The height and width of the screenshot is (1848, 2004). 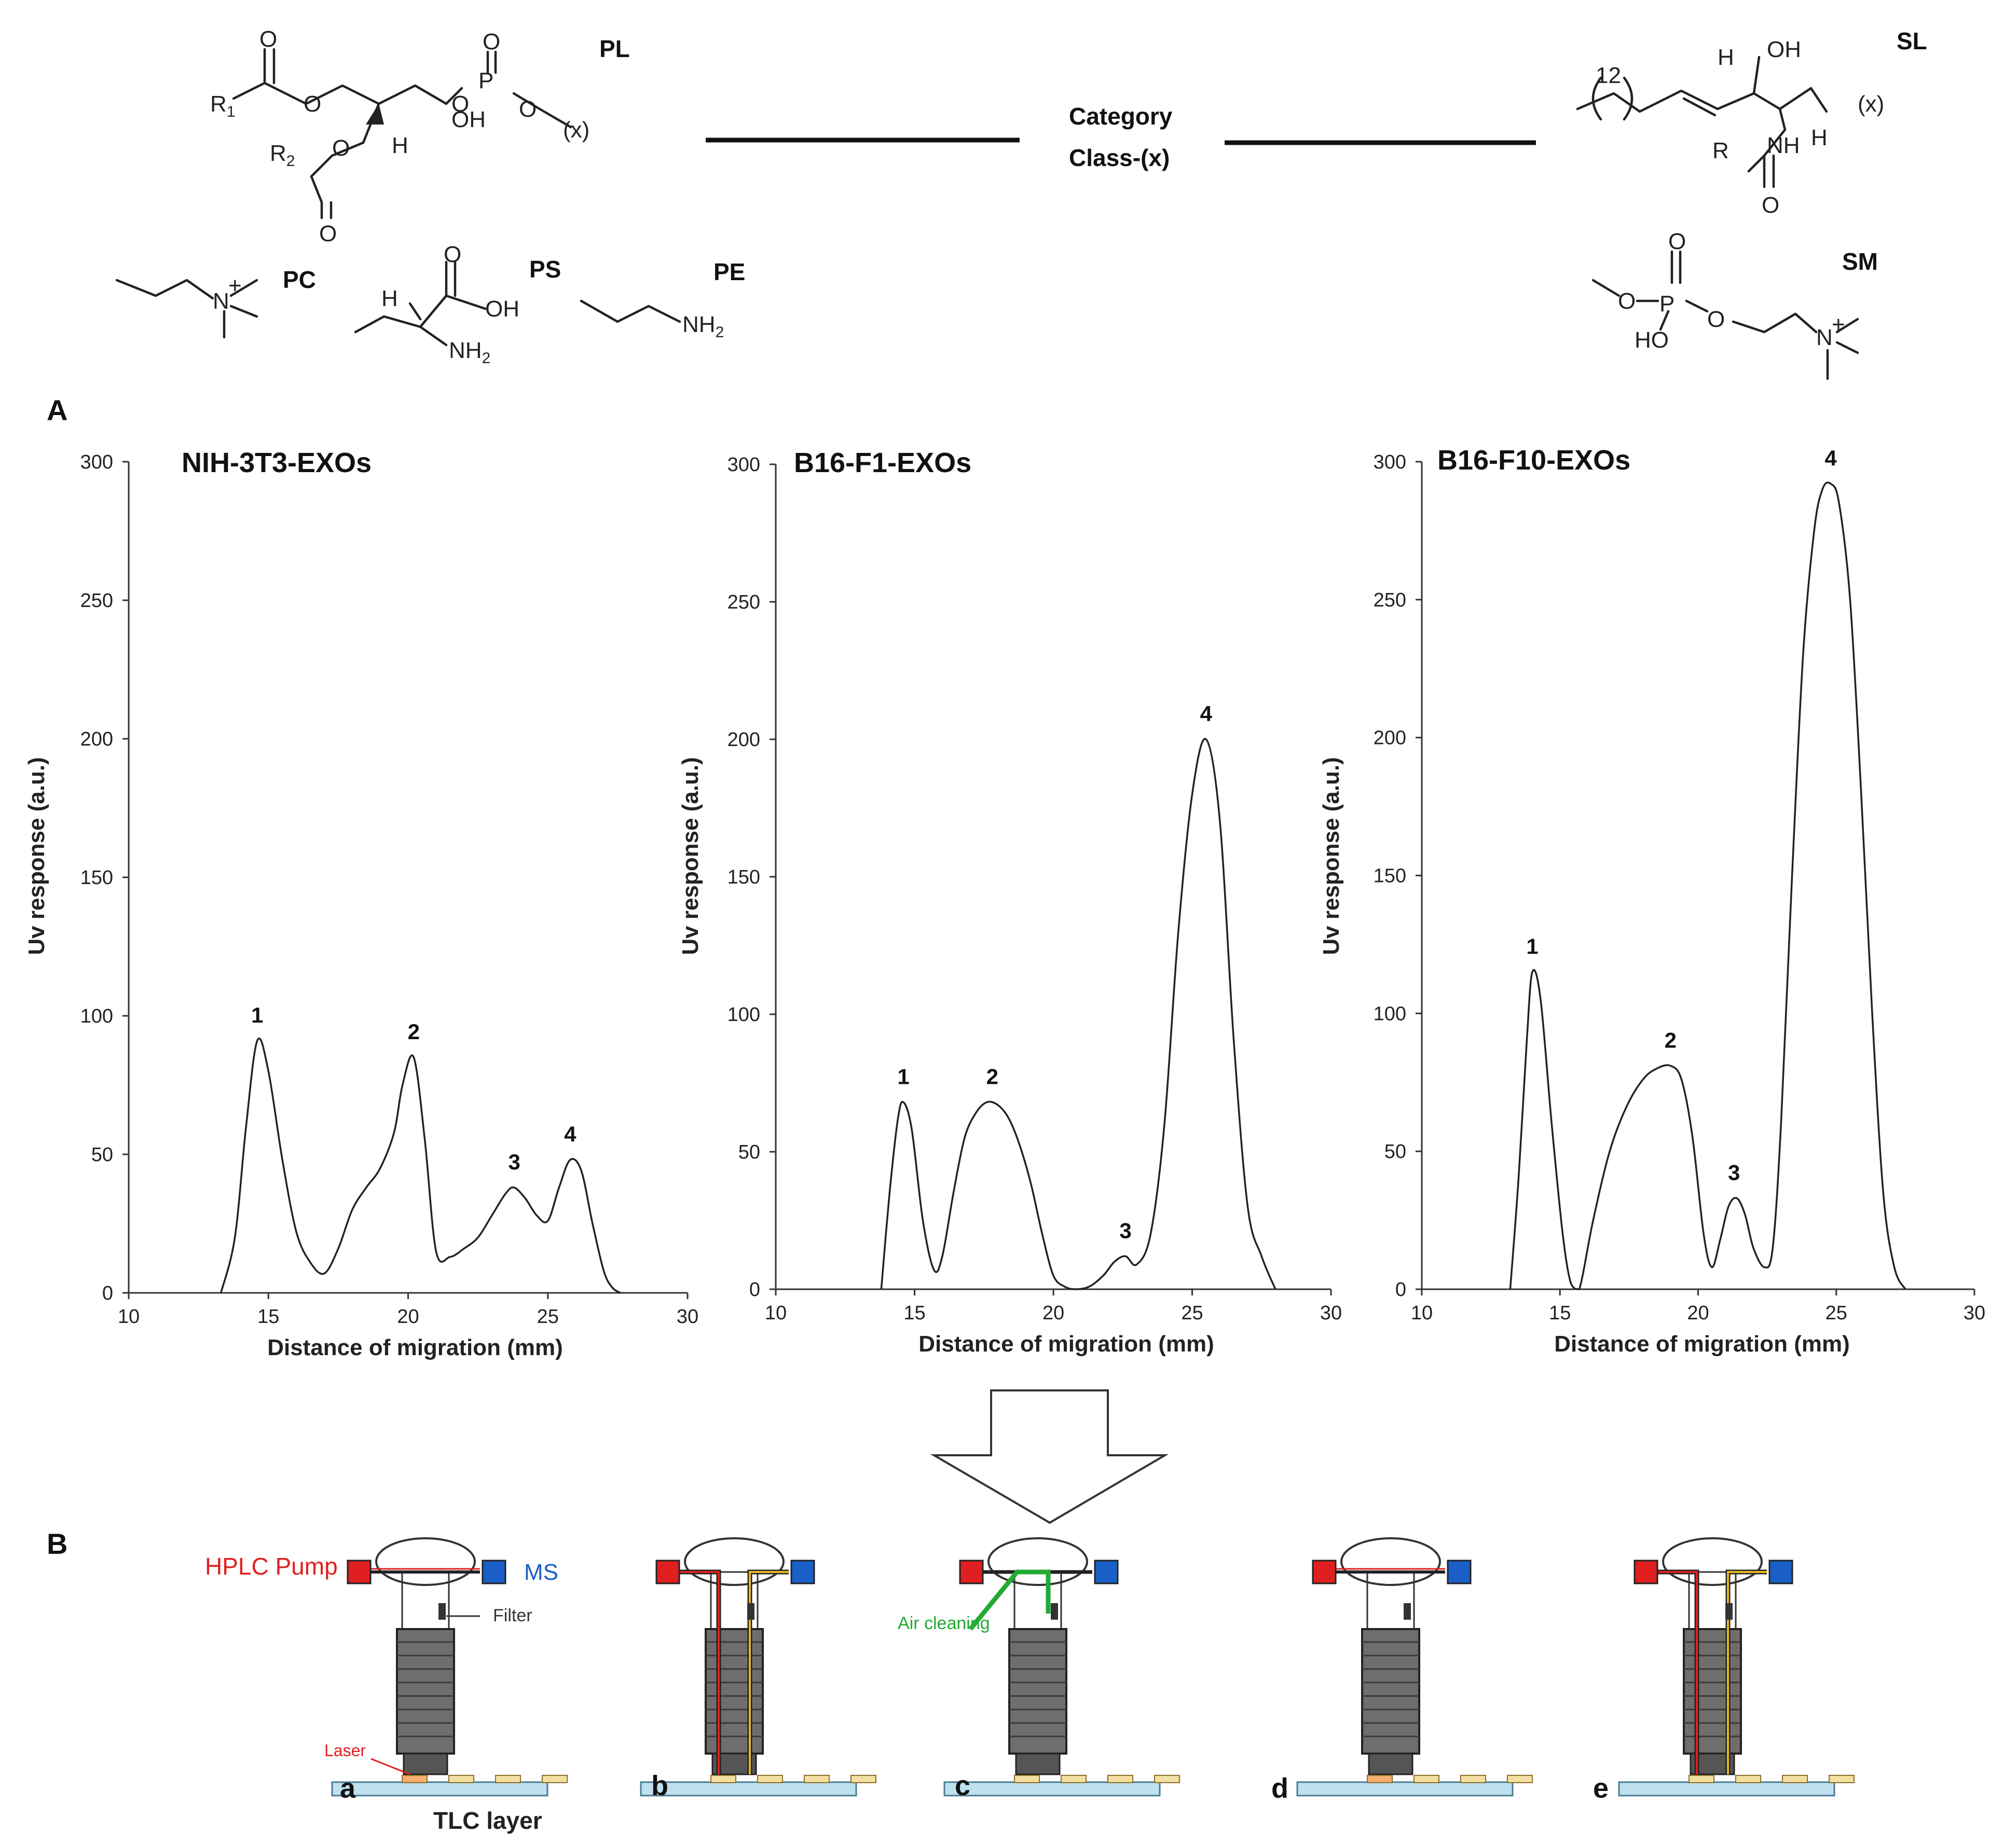 What do you see at coordinates (1771, 205) in the screenshot?
I see `sl-o: O` at bounding box center [1771, 205].